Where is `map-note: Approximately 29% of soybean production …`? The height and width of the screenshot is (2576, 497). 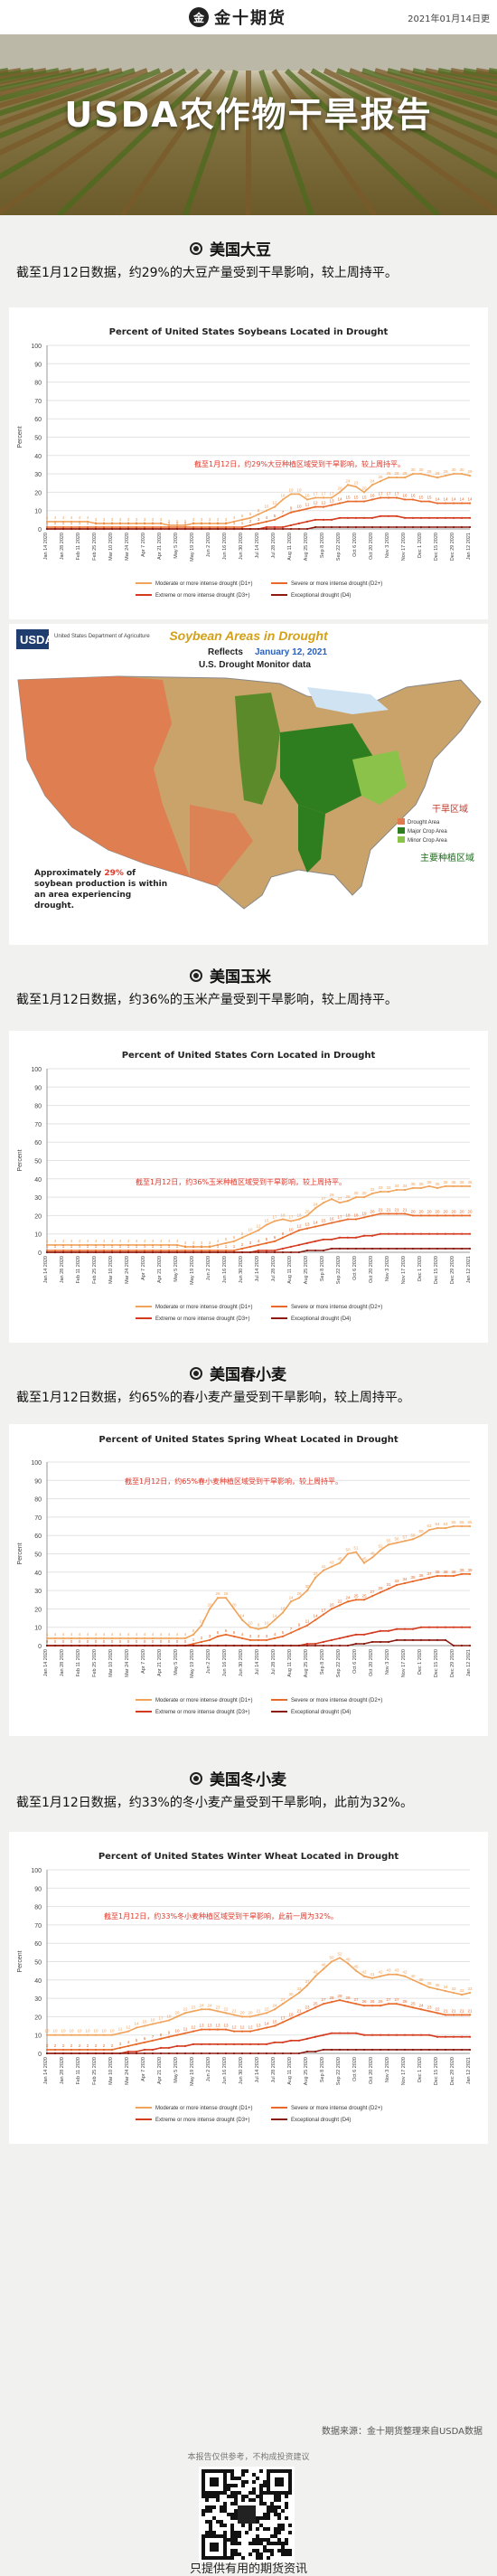 map-note: Approximately 29% of soybean production … is located at coordinates (101, 890).